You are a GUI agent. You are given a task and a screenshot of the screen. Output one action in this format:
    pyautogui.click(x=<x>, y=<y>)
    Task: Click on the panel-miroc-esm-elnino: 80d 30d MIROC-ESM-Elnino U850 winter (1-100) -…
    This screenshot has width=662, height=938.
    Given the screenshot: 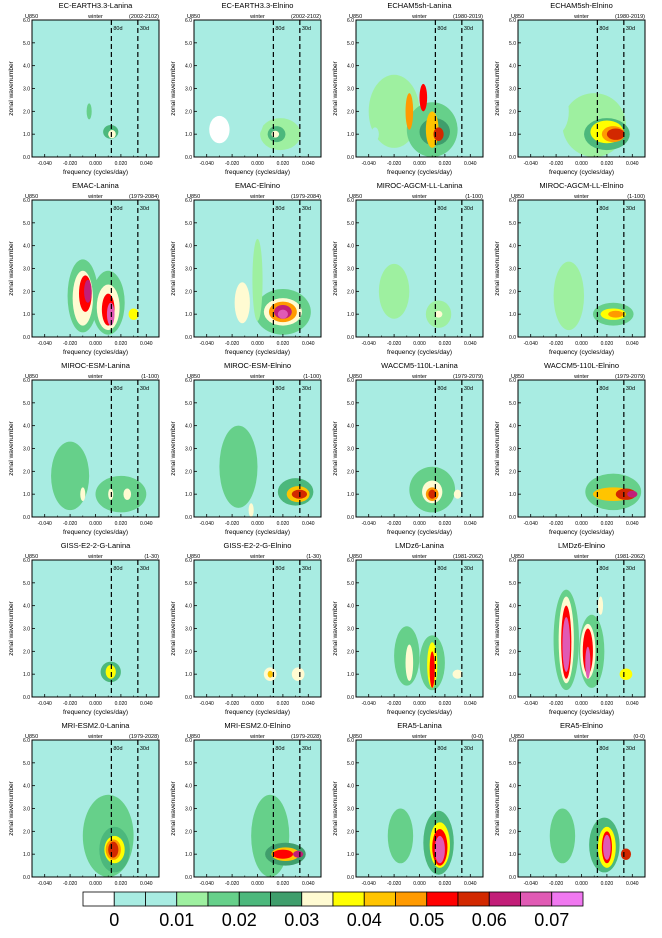 What is the action you would take?
    pyautogui.click(x=246, y=448)
    